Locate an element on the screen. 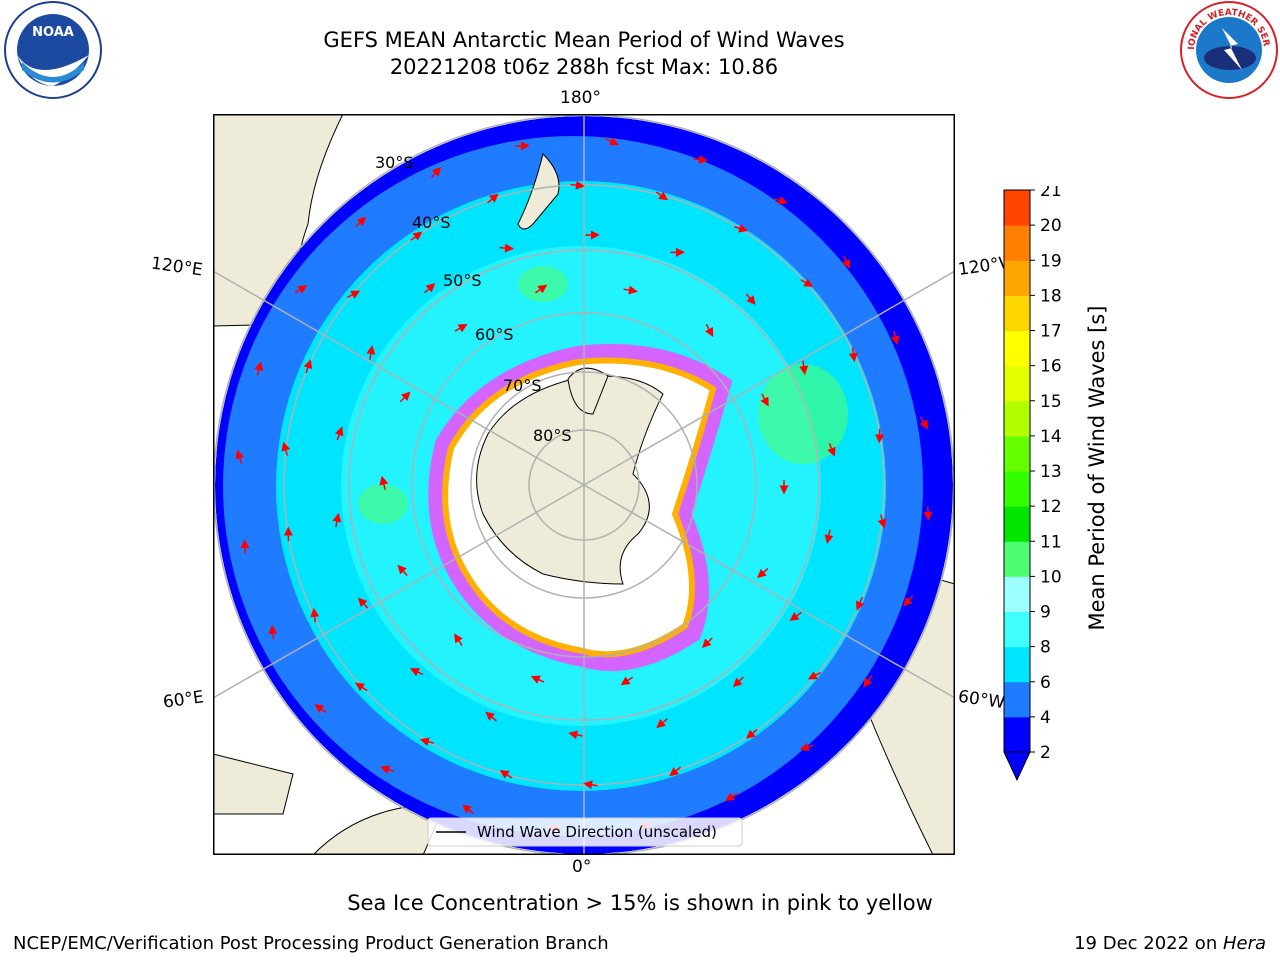 The image size is (1280, 960). lat-label-50s: 50°S is located at coordinates (462, 280).